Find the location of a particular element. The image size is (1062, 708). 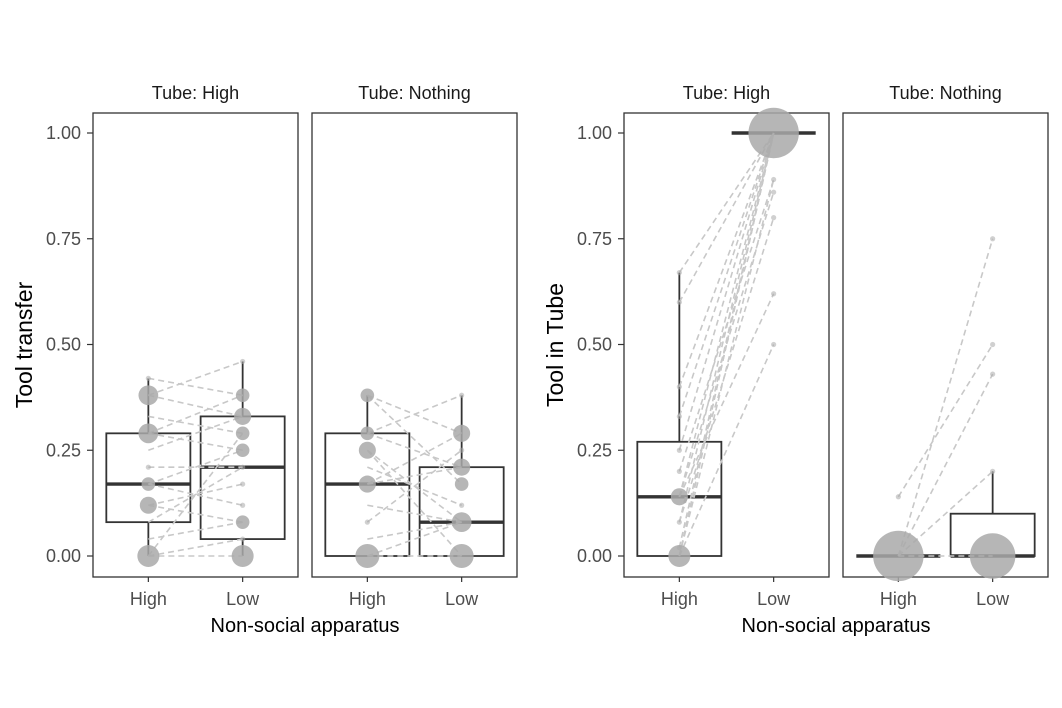

y-axis-label: Tool transfer is located at coordinates (24, 344).